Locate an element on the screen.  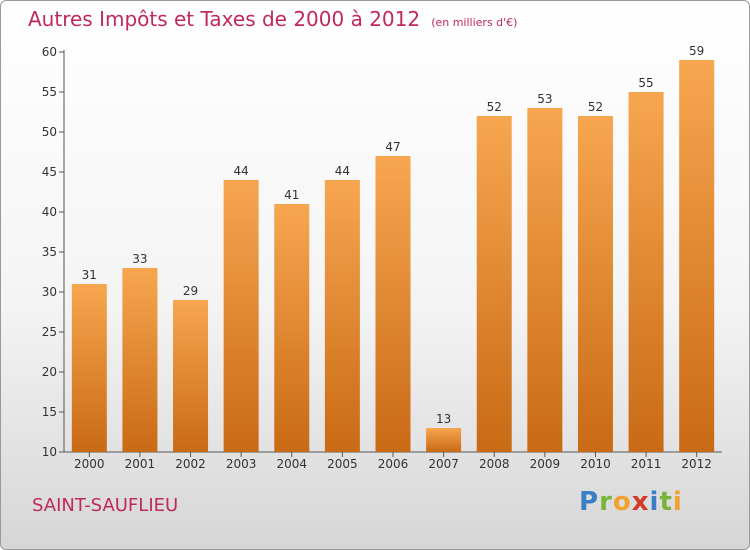
y-tick-label: 55 is located at coordinates (49, 92).